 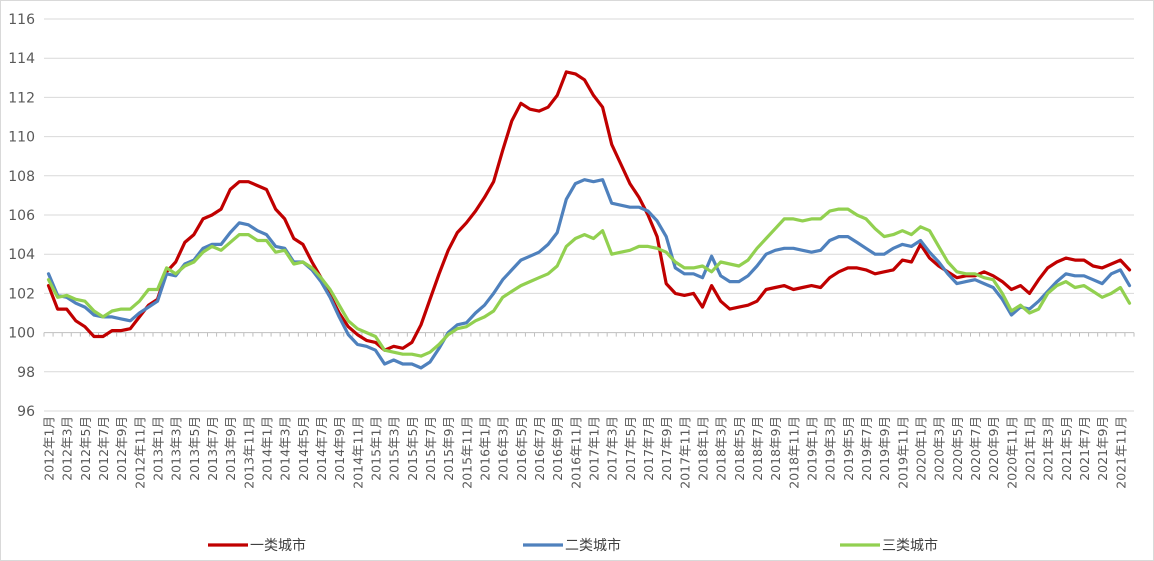 What do you see at coordinates (212, 448) in the screenshot?
I see `x-tick-label: 2013年7月` at bounding box center [212, 448].